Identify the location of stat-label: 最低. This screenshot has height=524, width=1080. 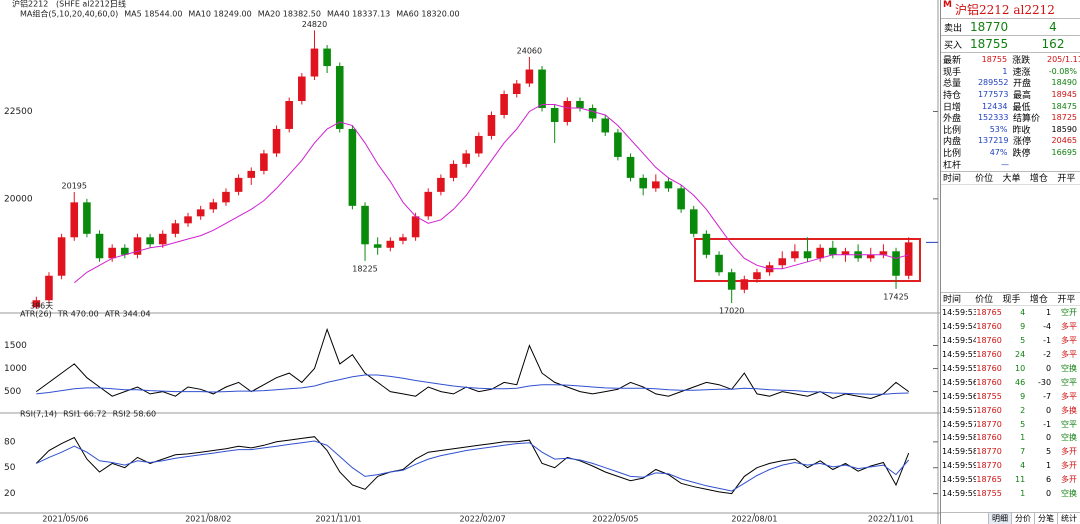
(1021, 107).